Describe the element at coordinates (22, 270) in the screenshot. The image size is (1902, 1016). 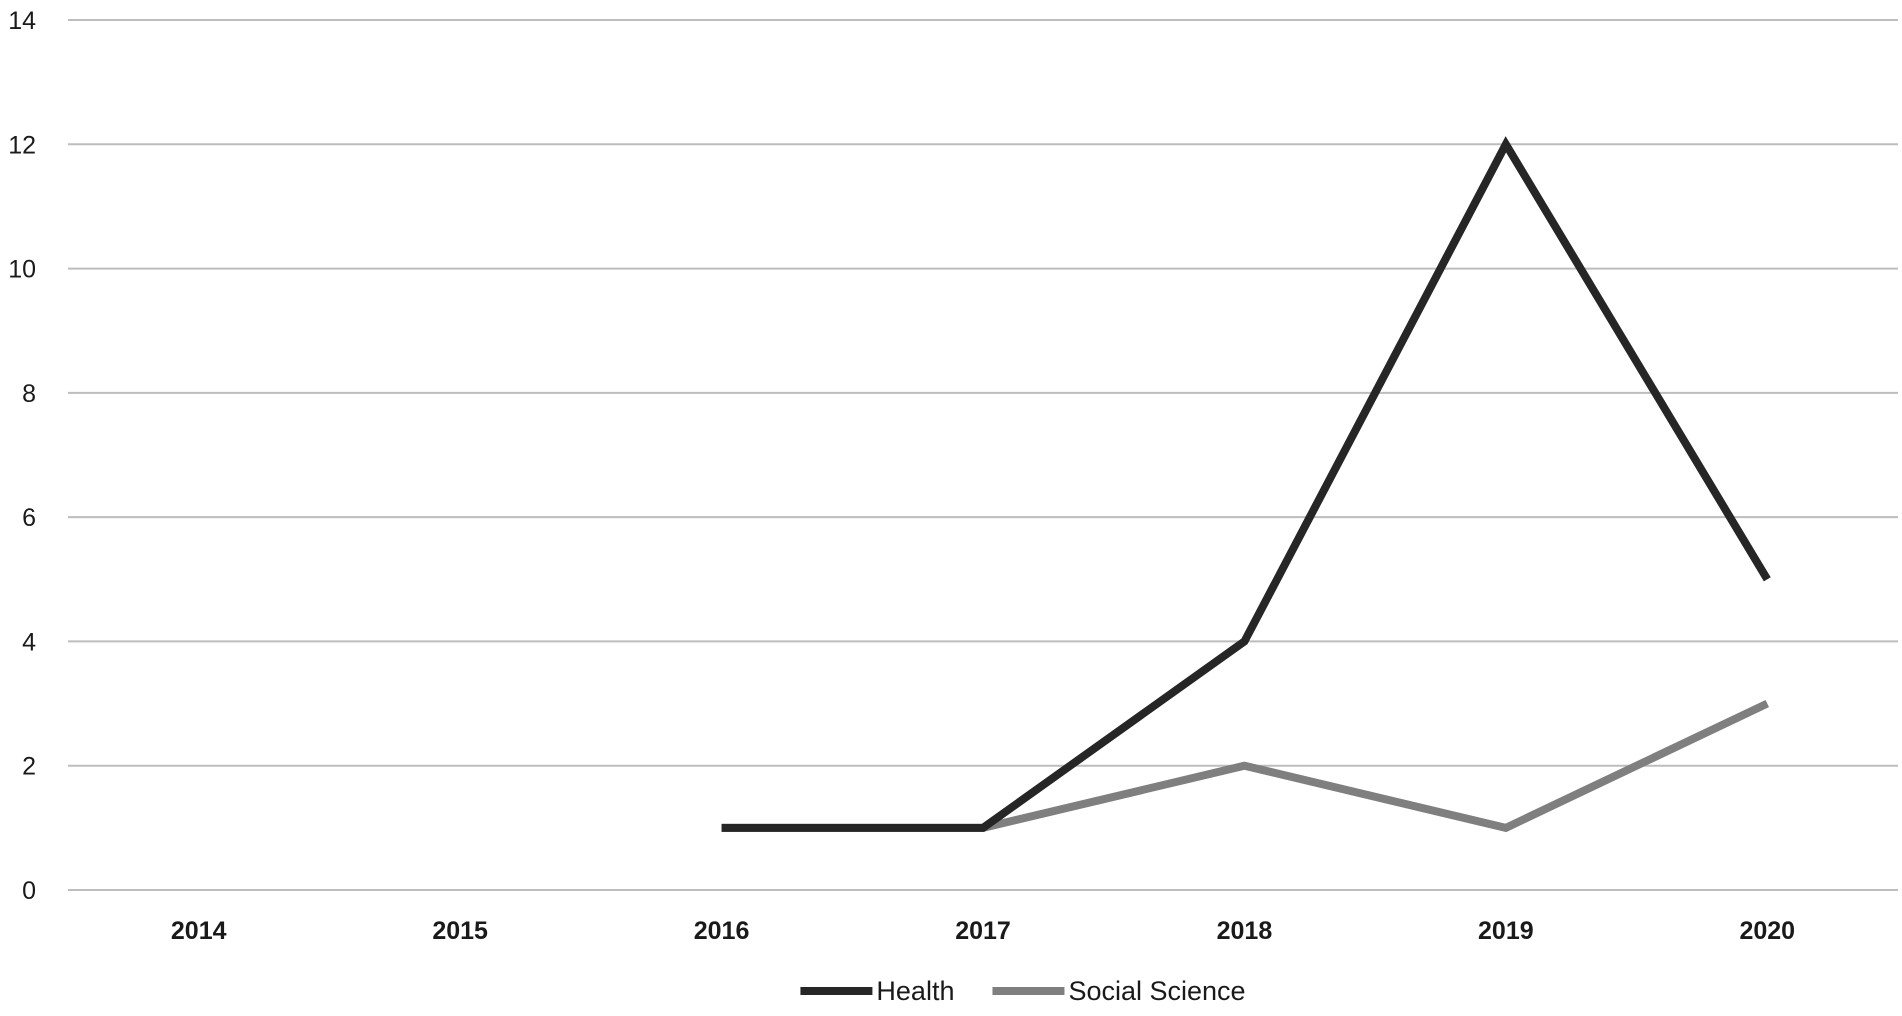
I see `y-tick-label: 10` at that location.